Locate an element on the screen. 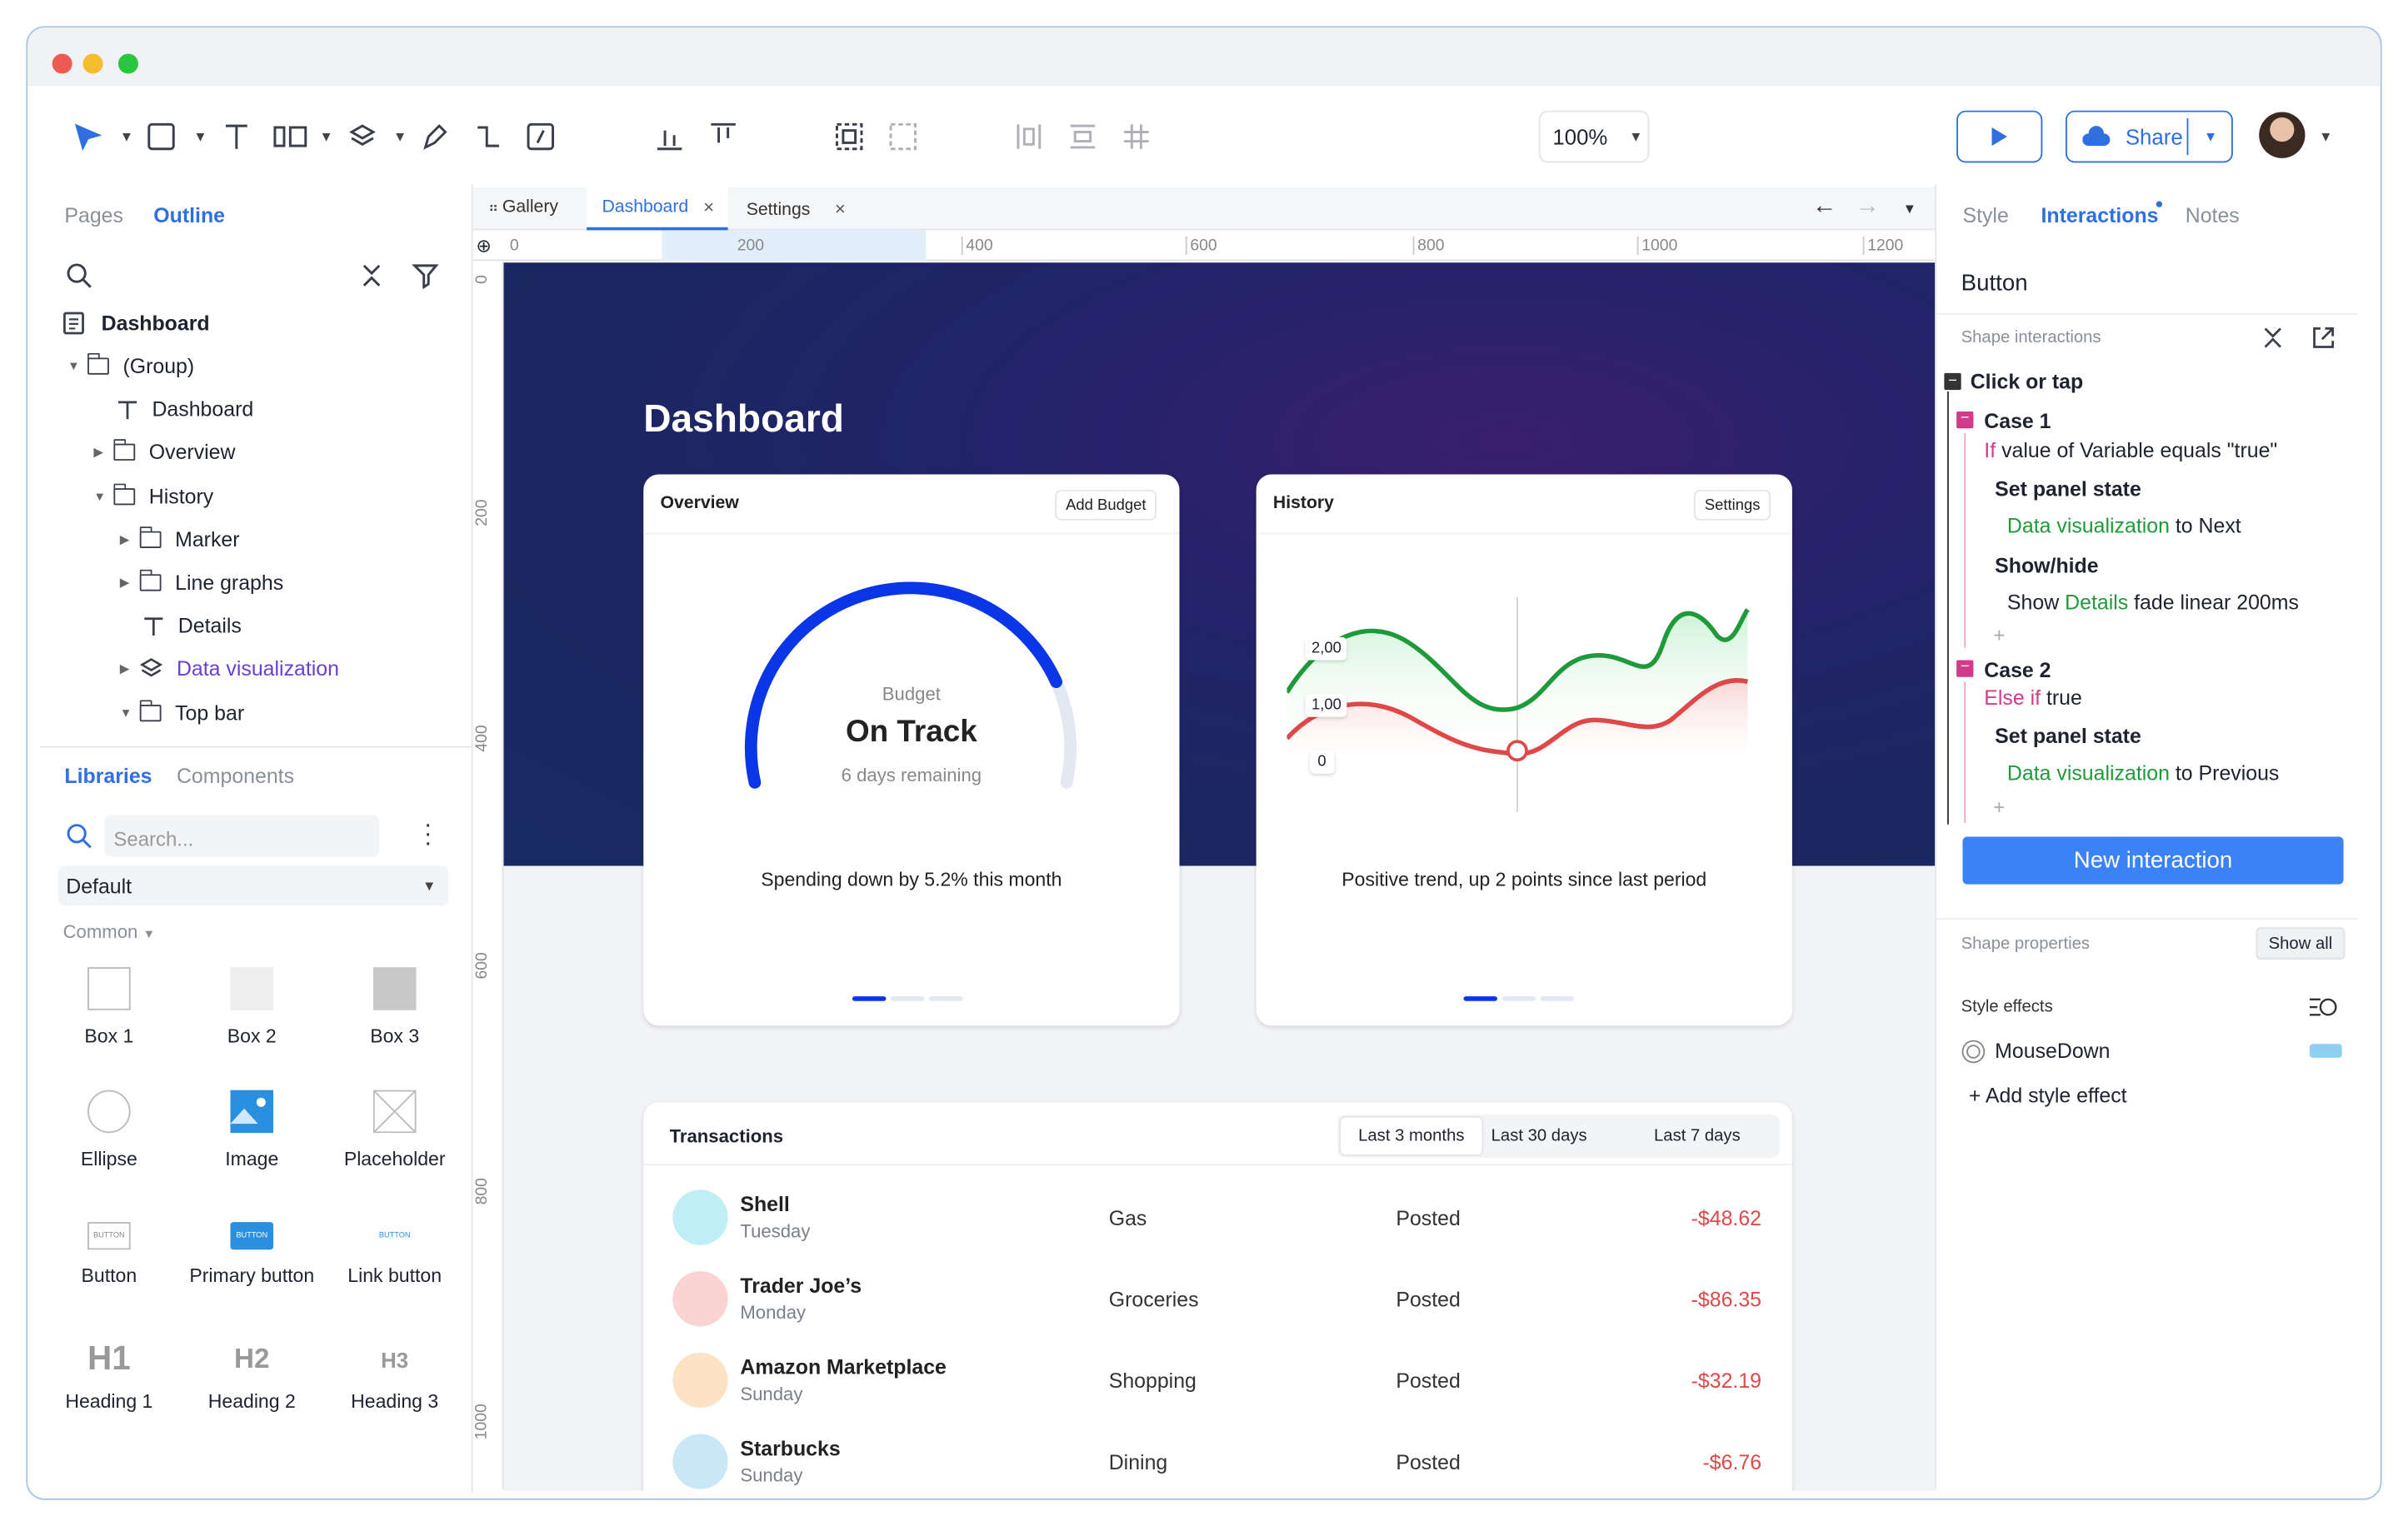 This screenshot has width=2408, height=1526. library-category: Common ▼ is located at coordinates (109, 932).